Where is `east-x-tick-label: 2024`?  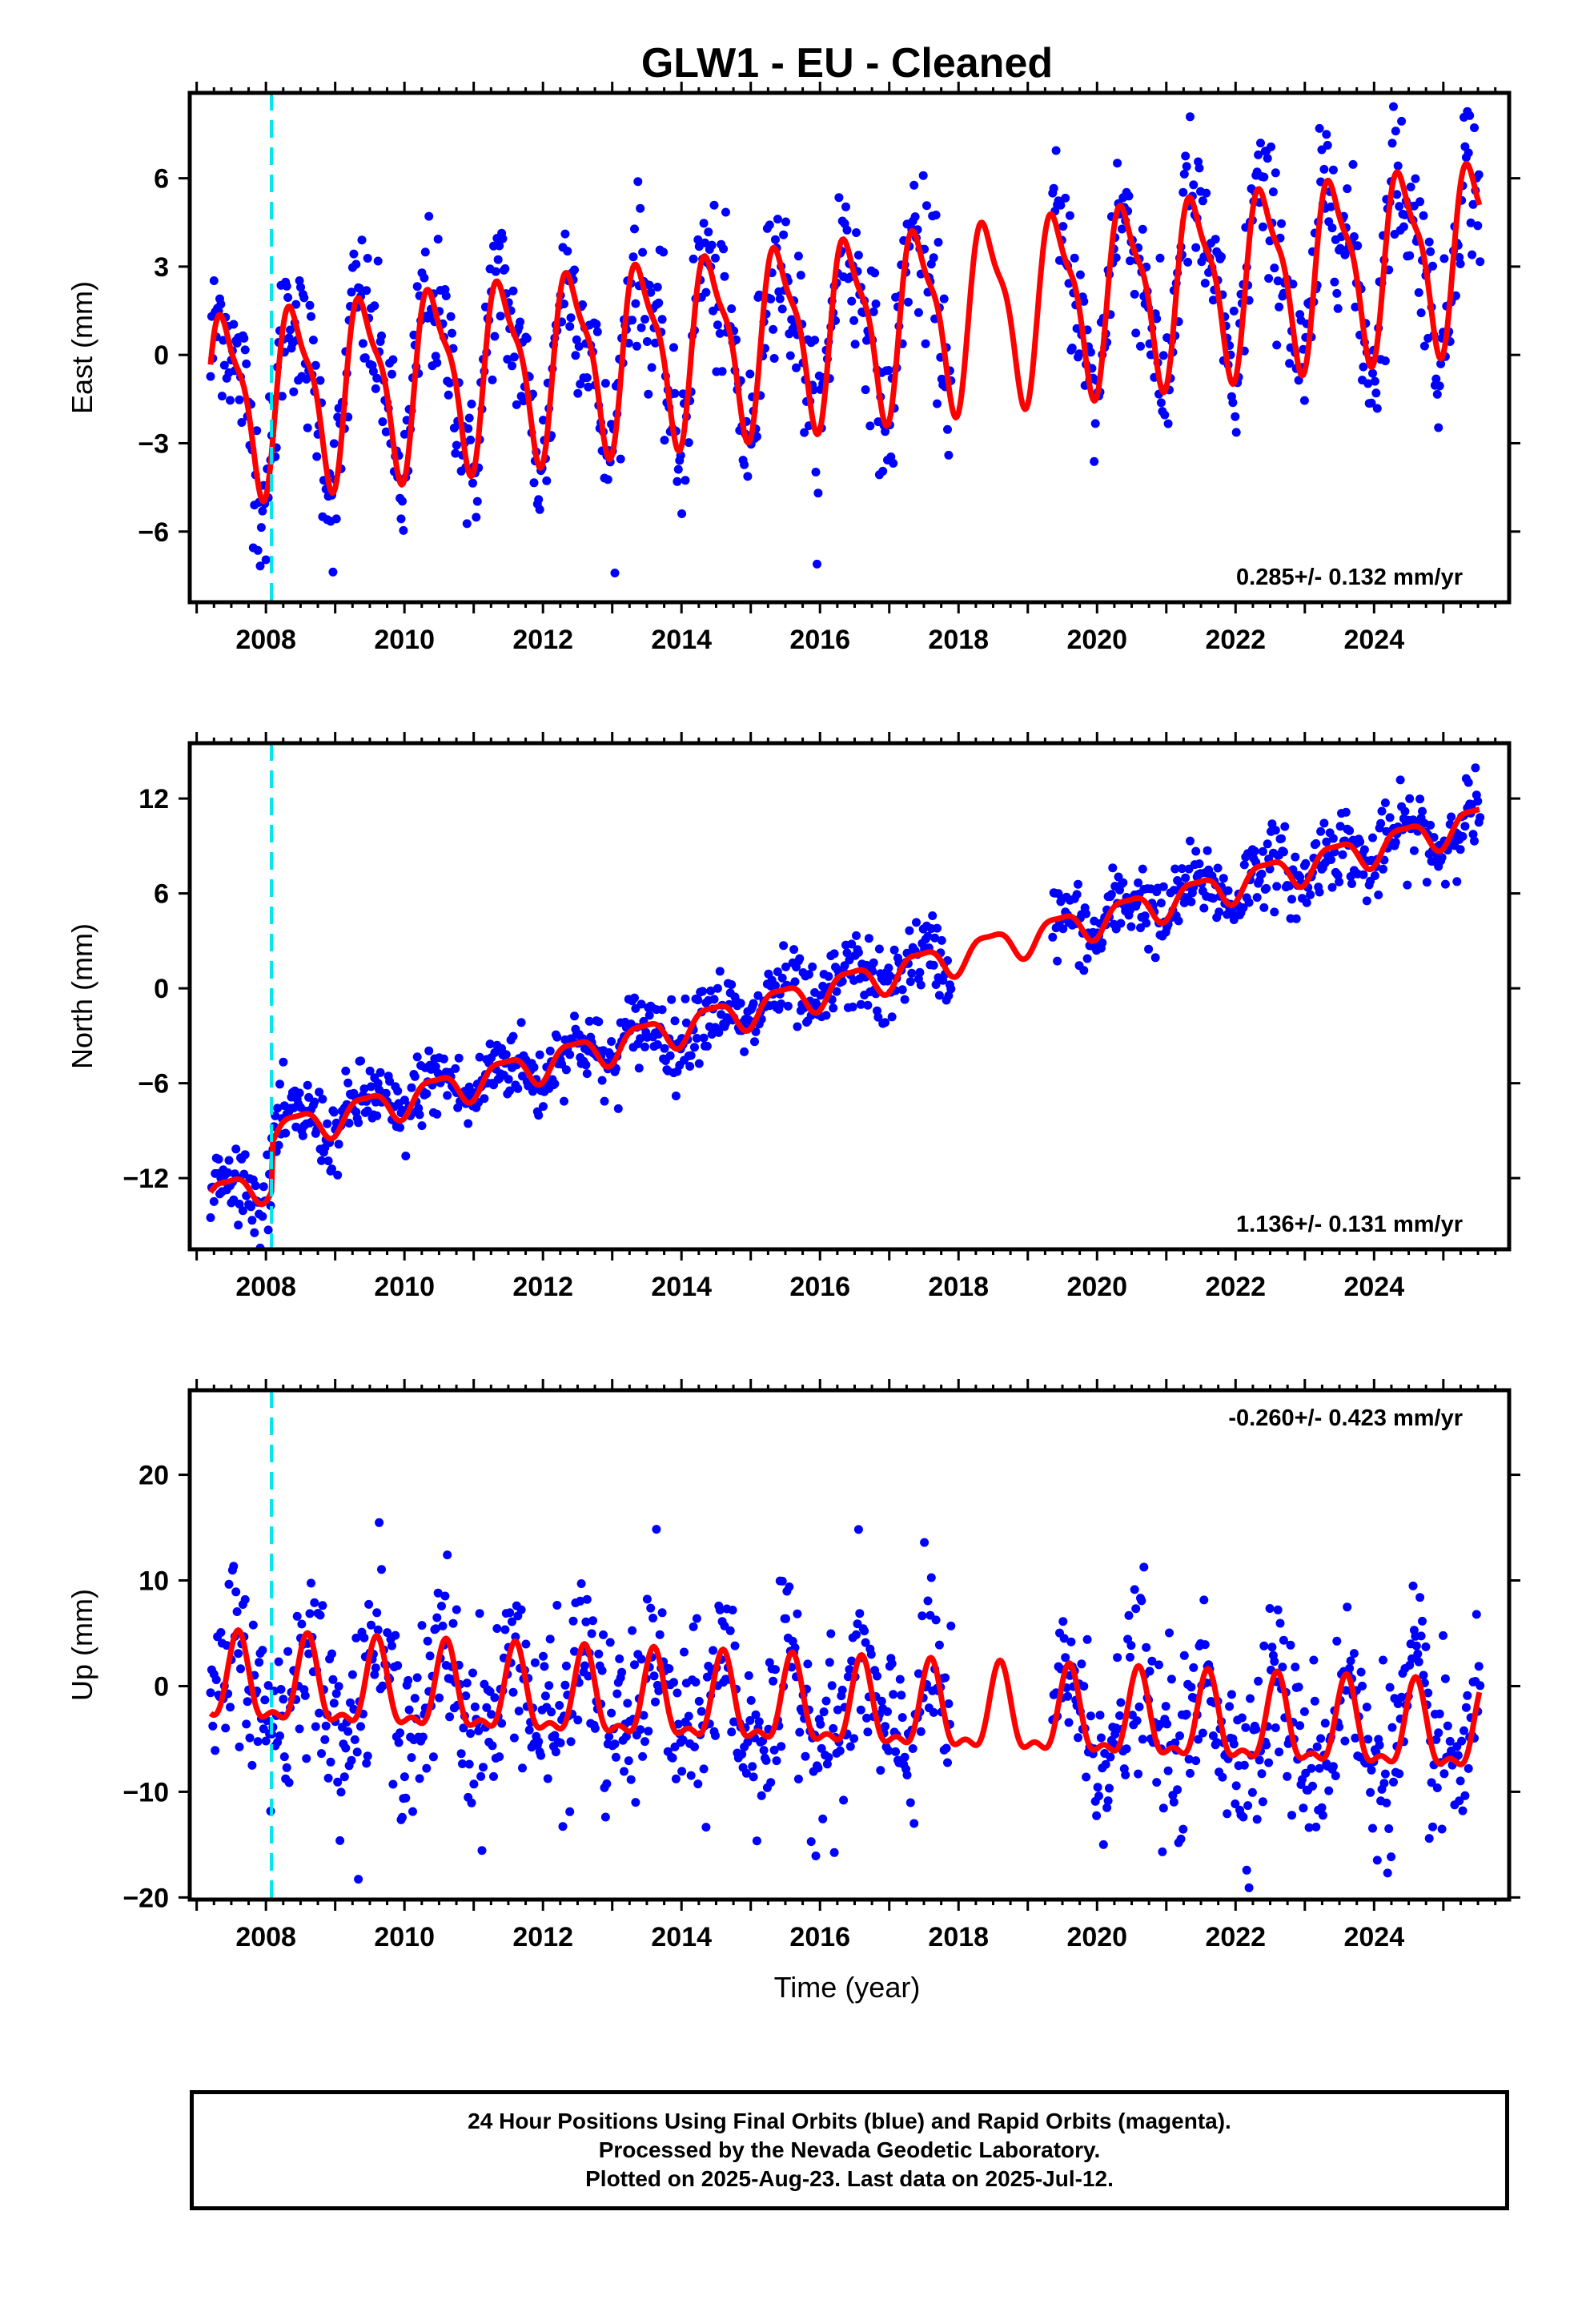
east-x-tick-label: 2024 is located at coordinates (1373, 640).